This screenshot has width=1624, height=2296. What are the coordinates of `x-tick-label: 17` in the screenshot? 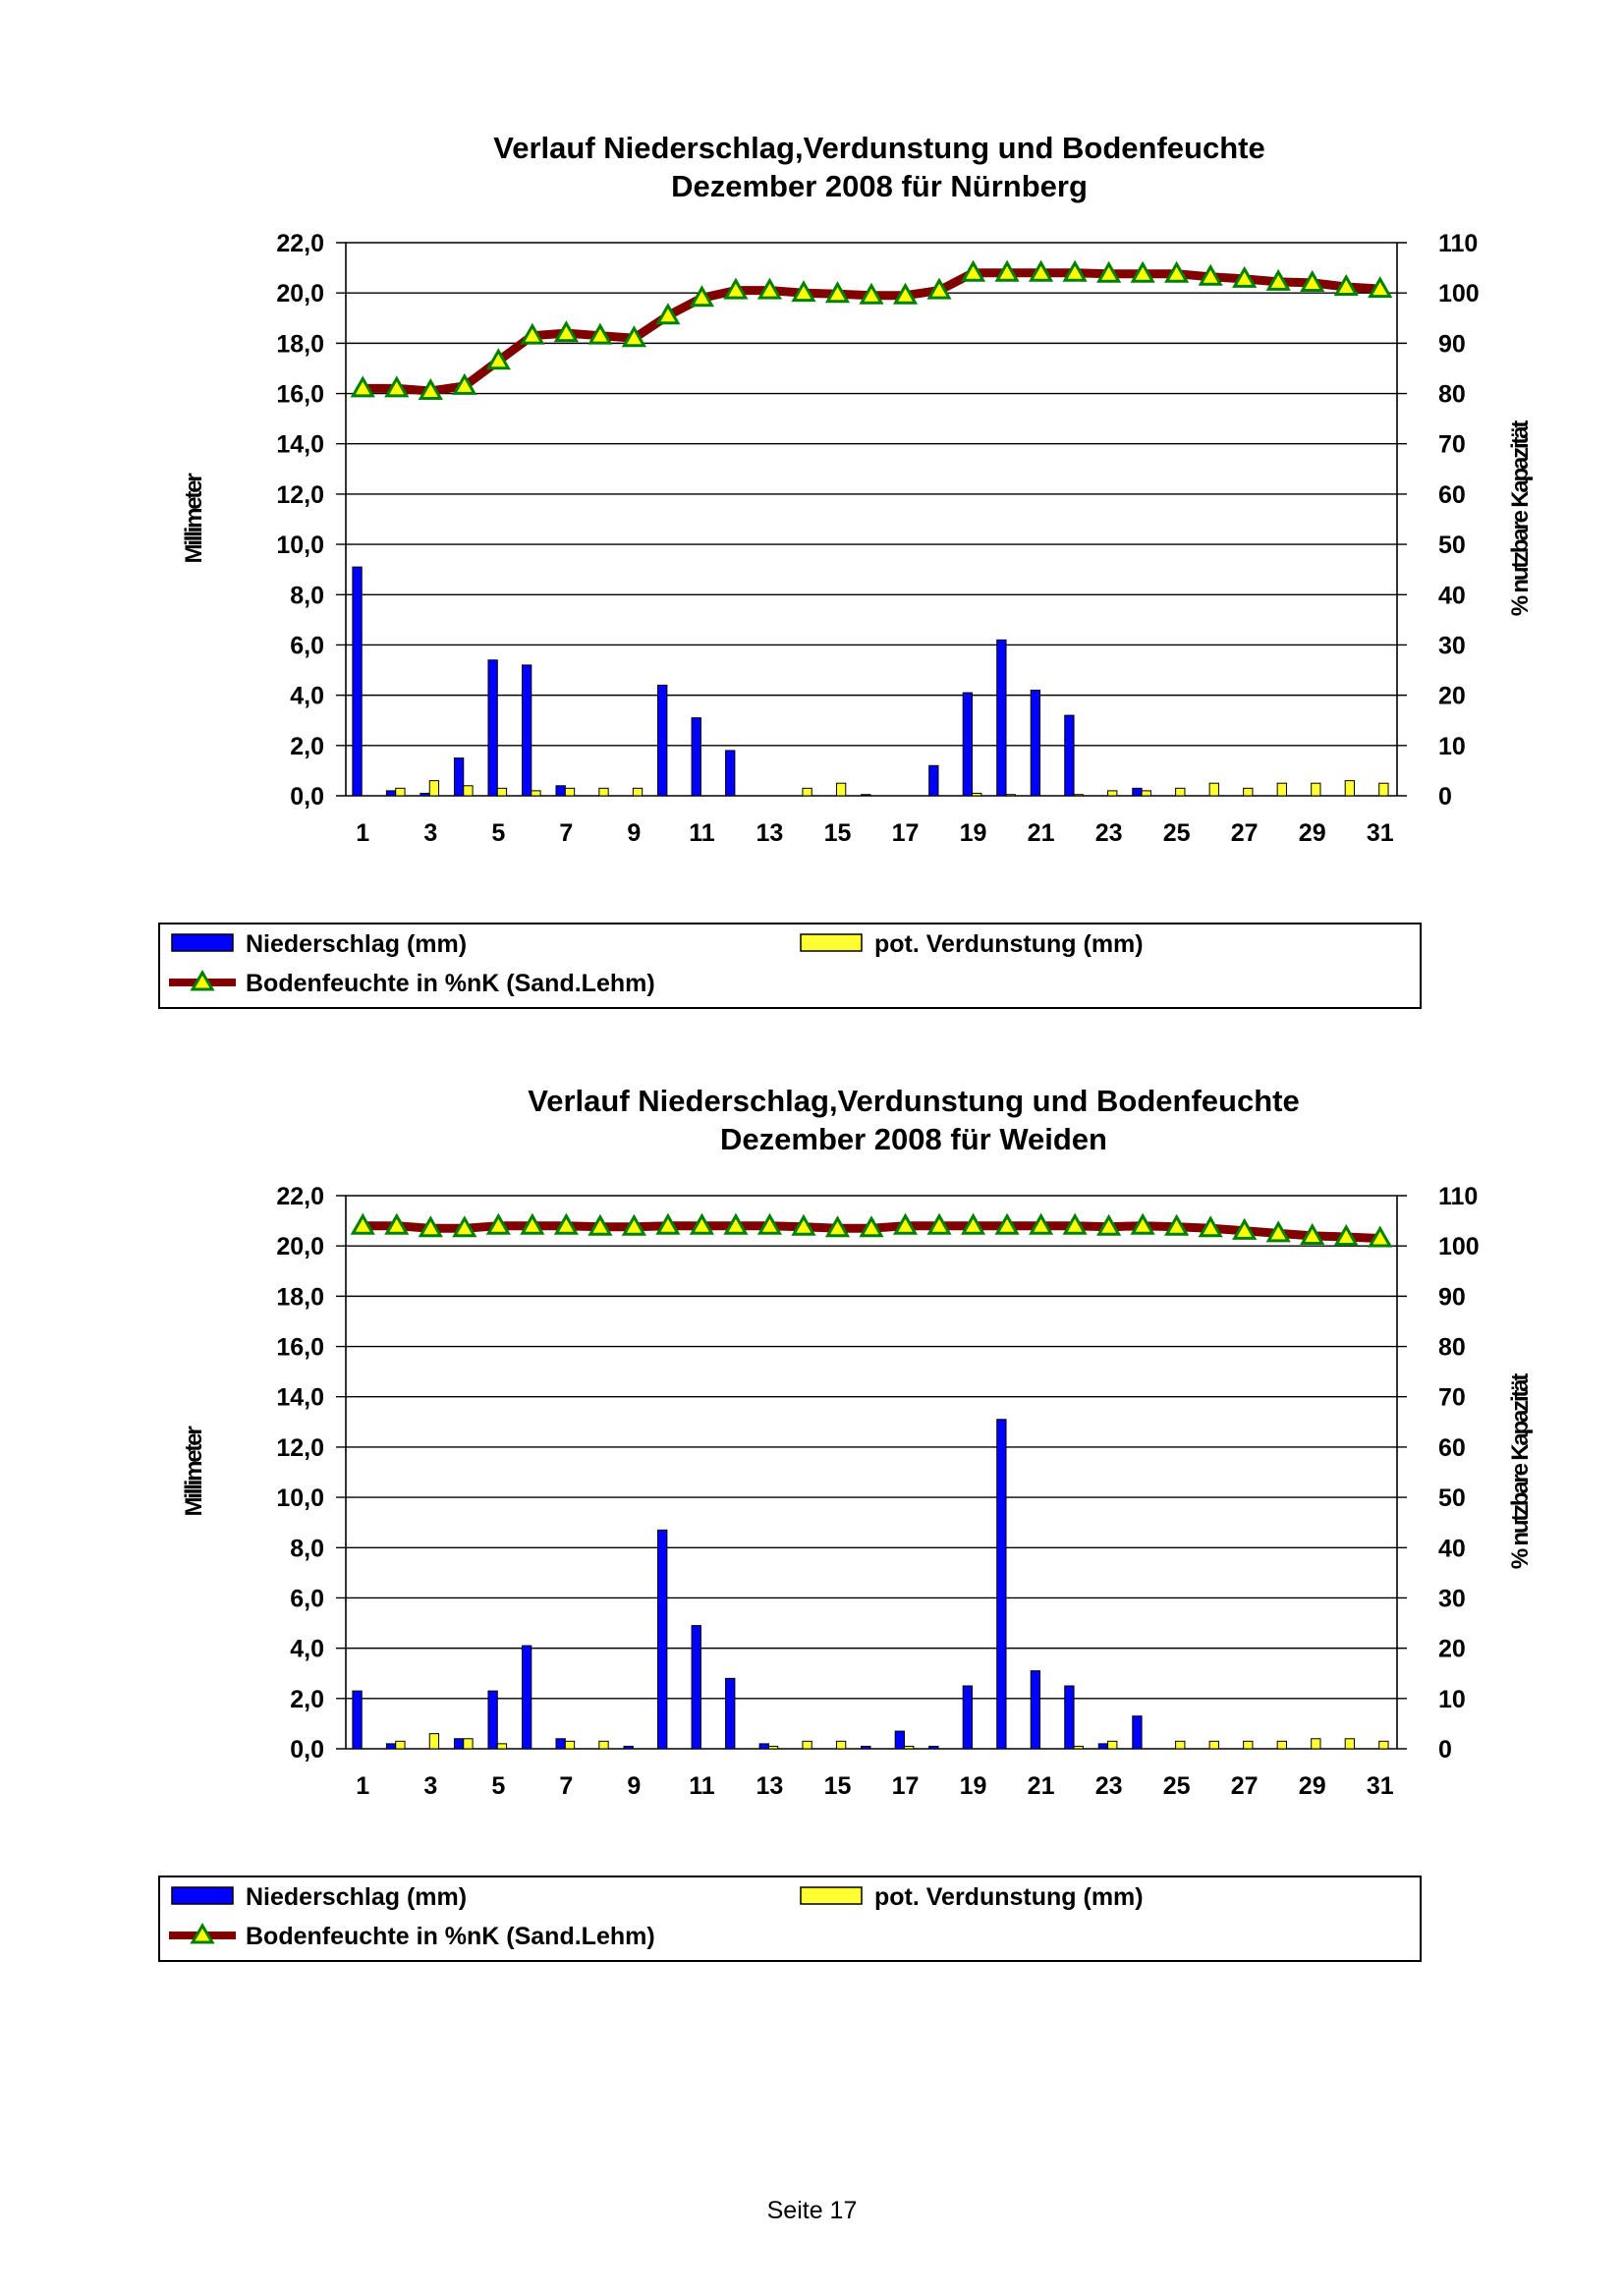 It's located at (906, 833).